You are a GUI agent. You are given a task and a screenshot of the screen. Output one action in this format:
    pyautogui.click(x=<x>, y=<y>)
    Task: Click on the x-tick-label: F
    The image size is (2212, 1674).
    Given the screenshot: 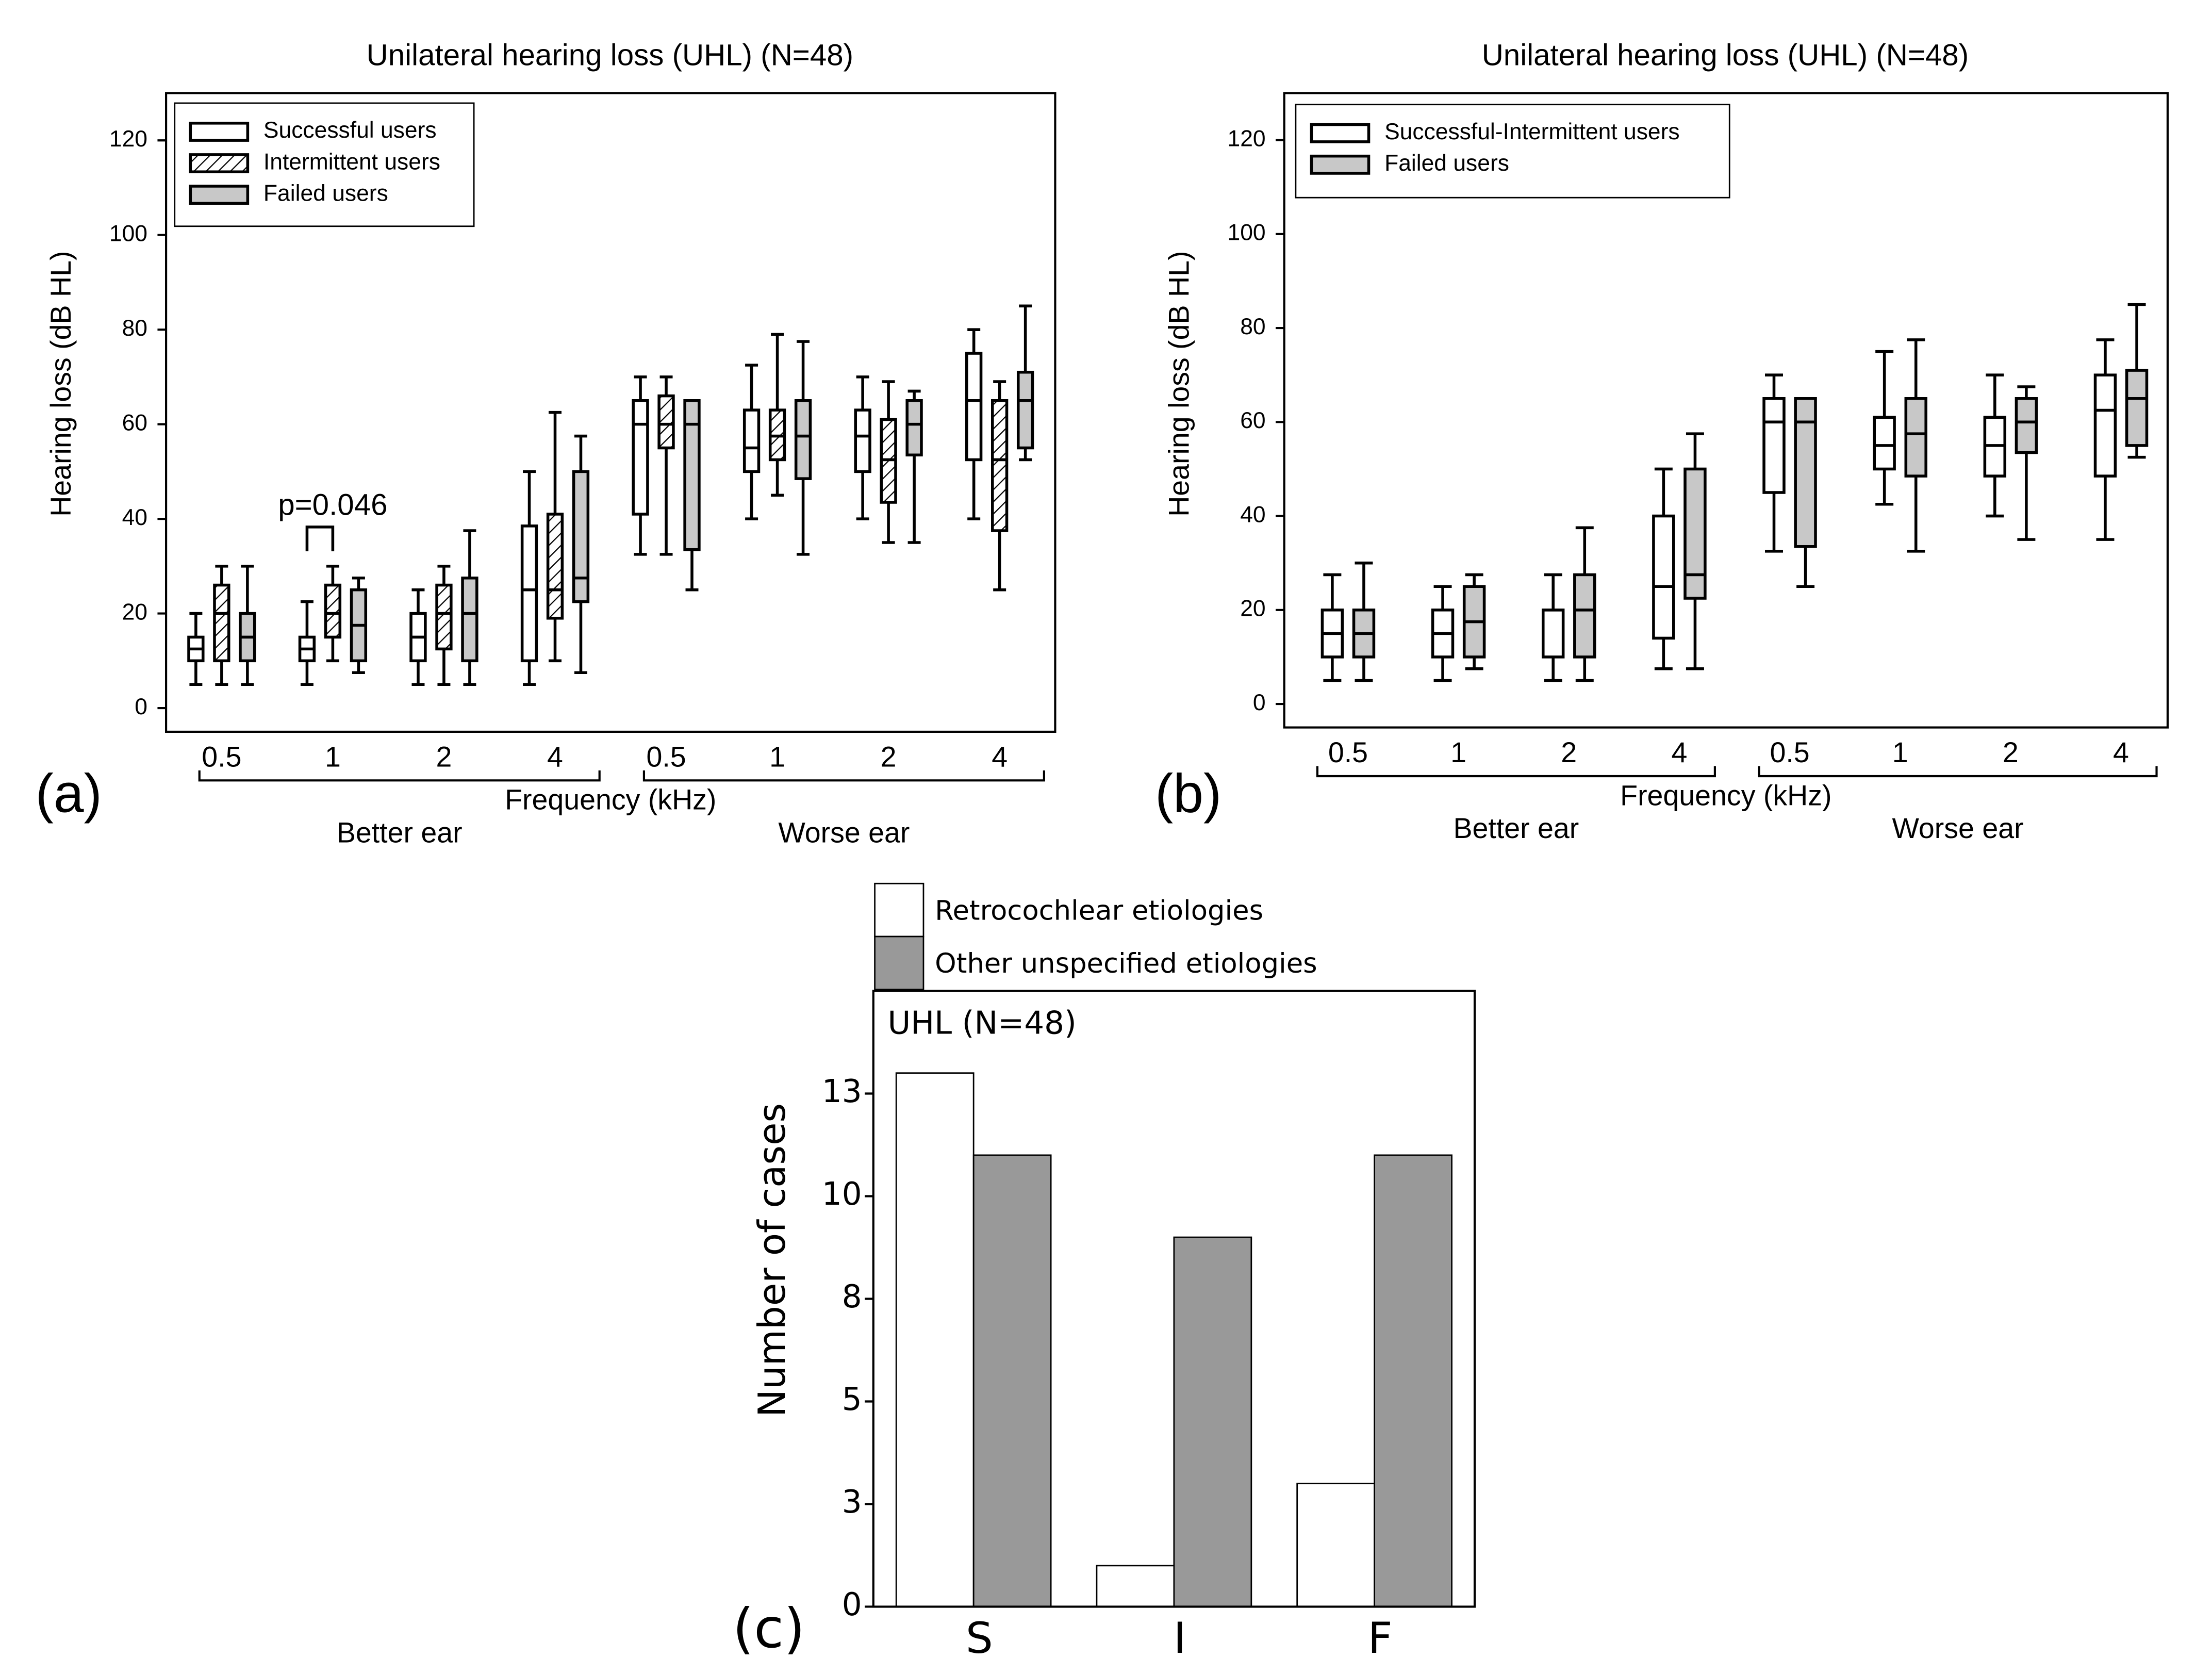 What is the action you would take?
    pyautogui.click(x=1381, y=1638)
    